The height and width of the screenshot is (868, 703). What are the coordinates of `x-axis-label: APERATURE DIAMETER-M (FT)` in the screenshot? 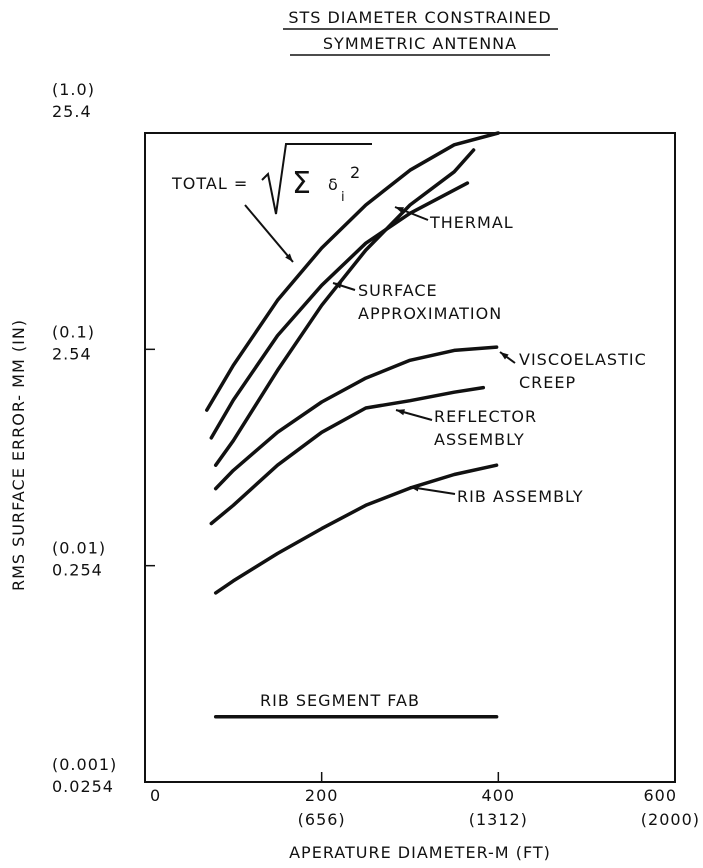 It's located at (420, 852).